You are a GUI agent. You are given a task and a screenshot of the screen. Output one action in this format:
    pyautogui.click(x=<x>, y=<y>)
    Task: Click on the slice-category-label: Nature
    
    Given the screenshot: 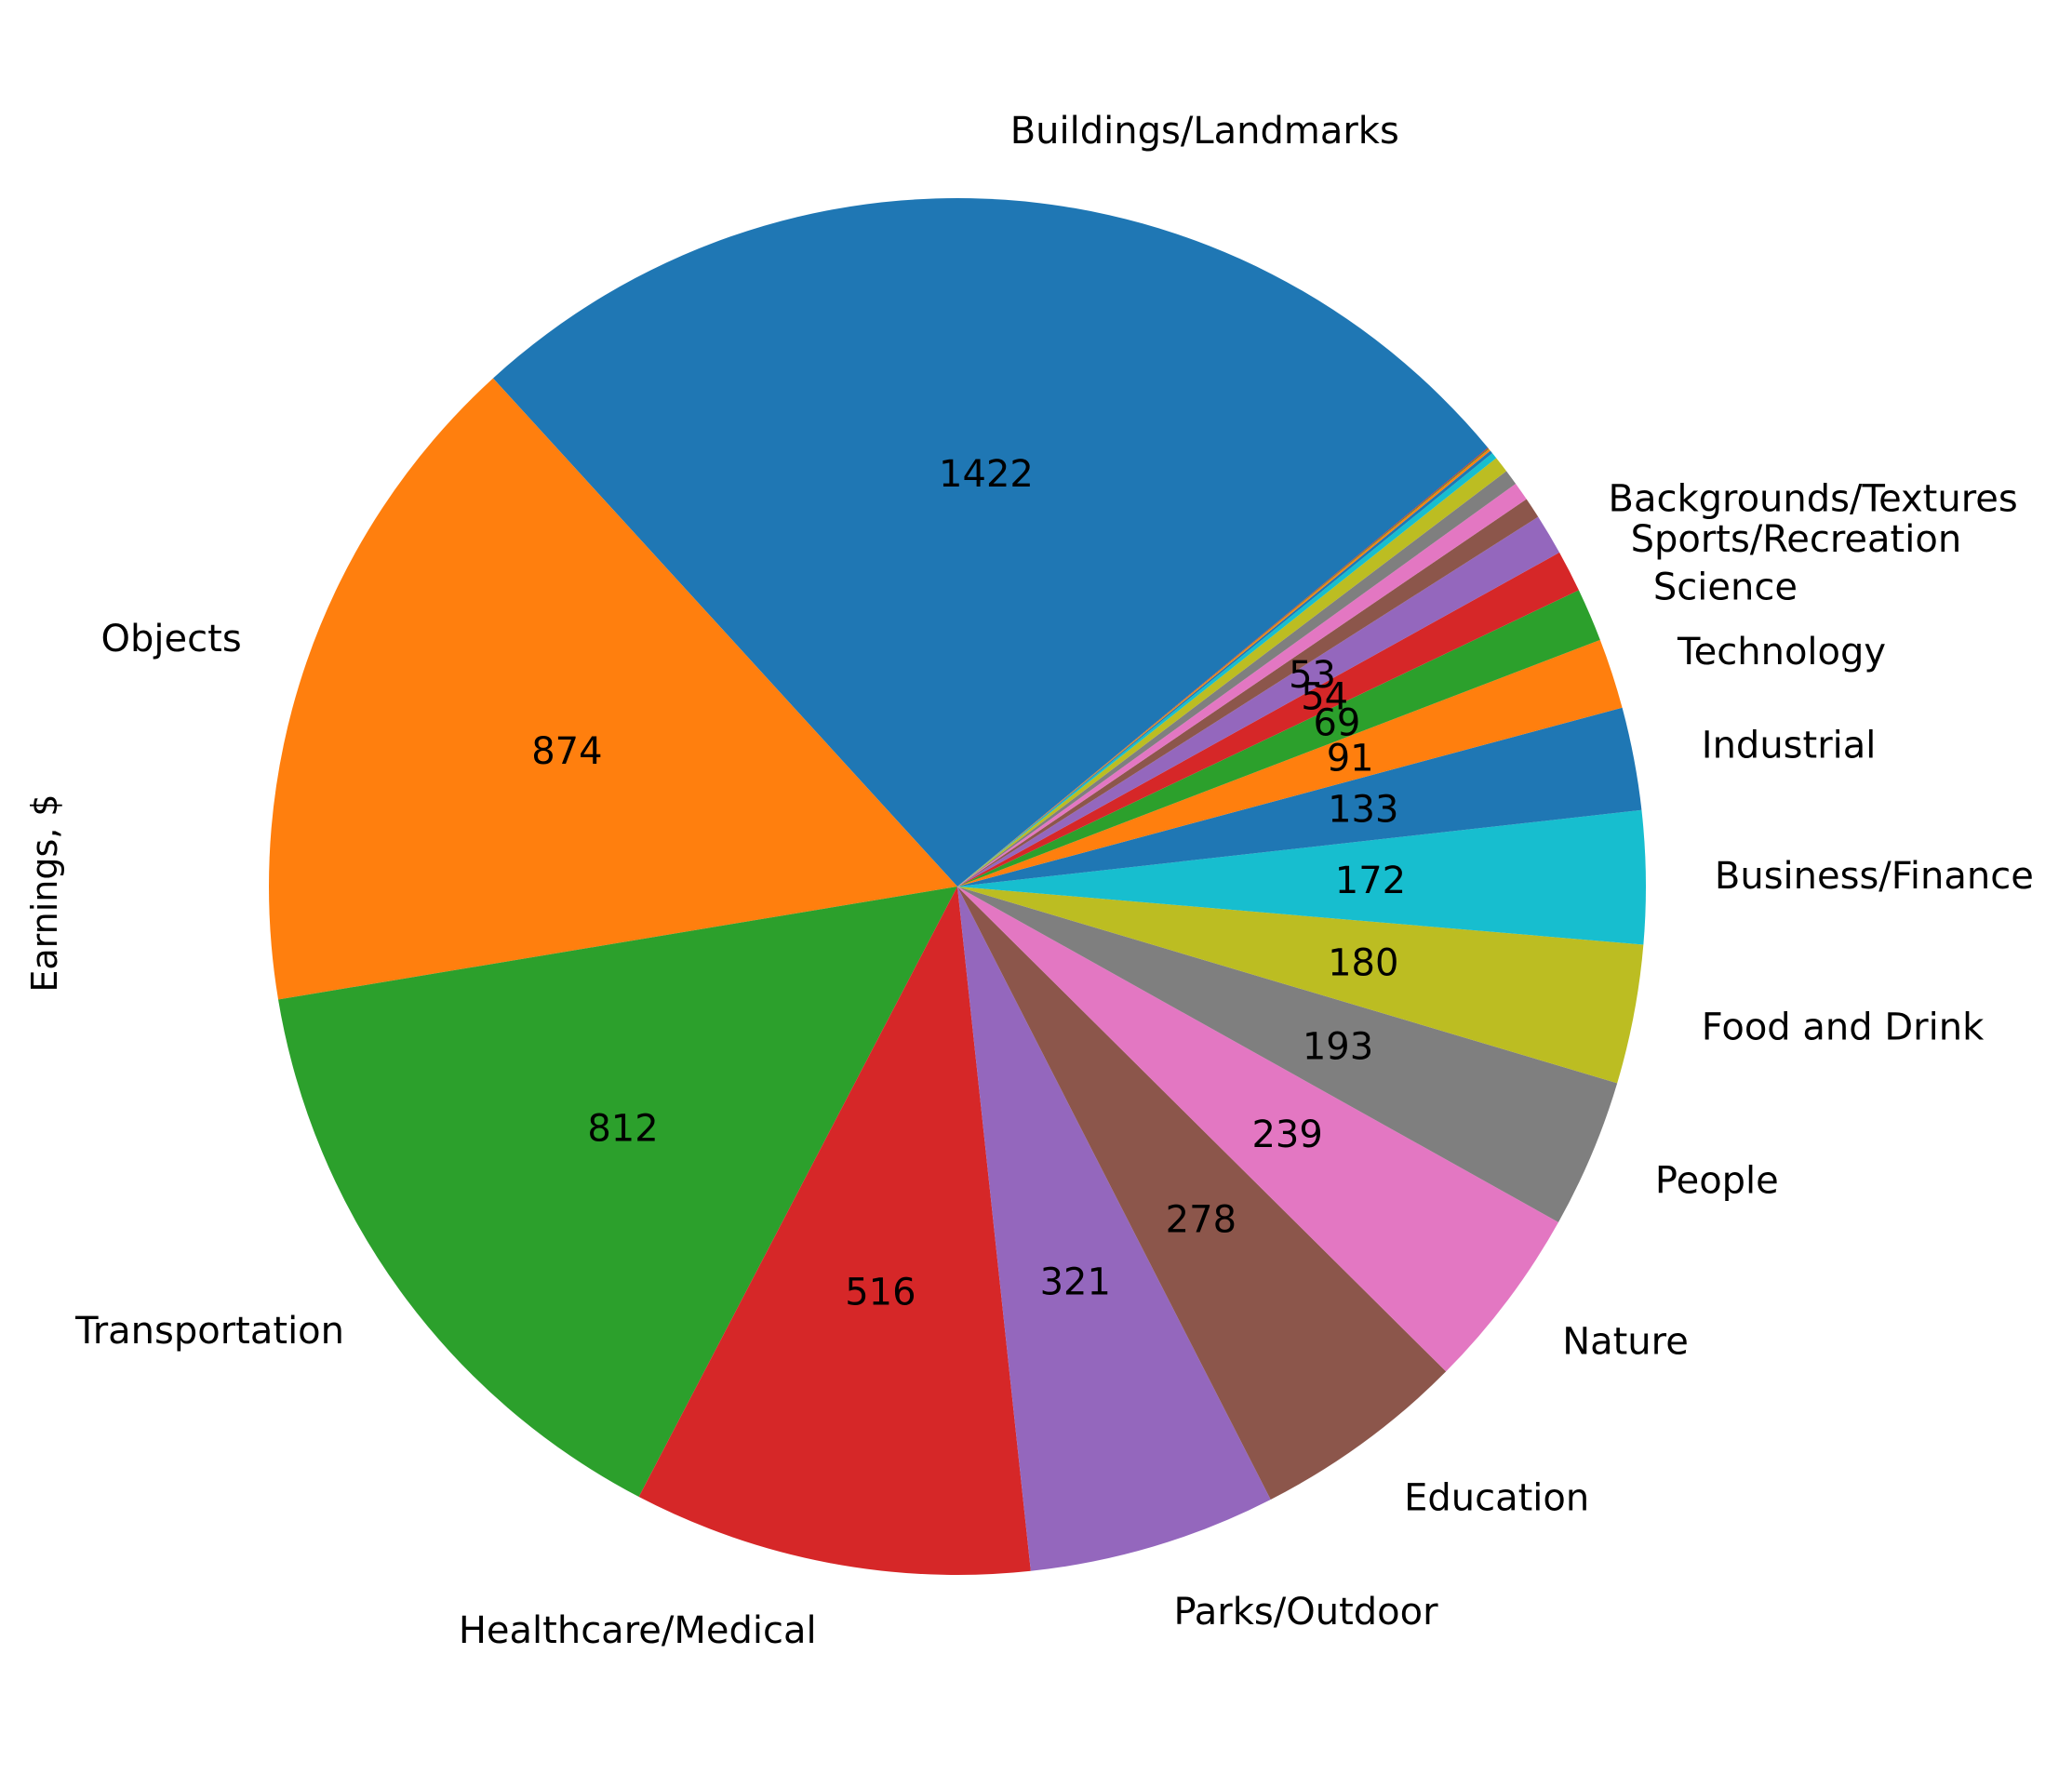 What is the action you would take?
    pyautogui.click(x=1626, y=1342)
    